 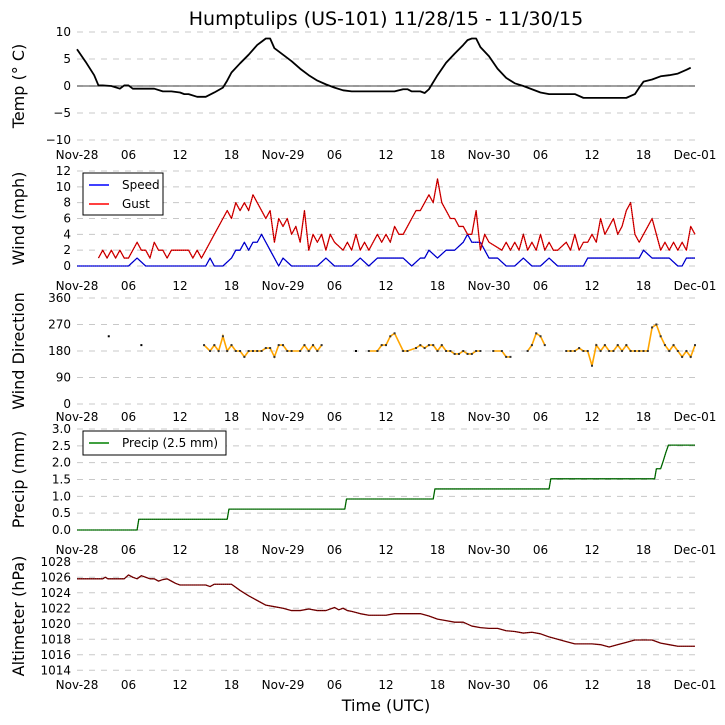 What do you see at coordinates (386, 611) in the screenshot?
I see `series-altimeter` at bounding box center [386, 611].